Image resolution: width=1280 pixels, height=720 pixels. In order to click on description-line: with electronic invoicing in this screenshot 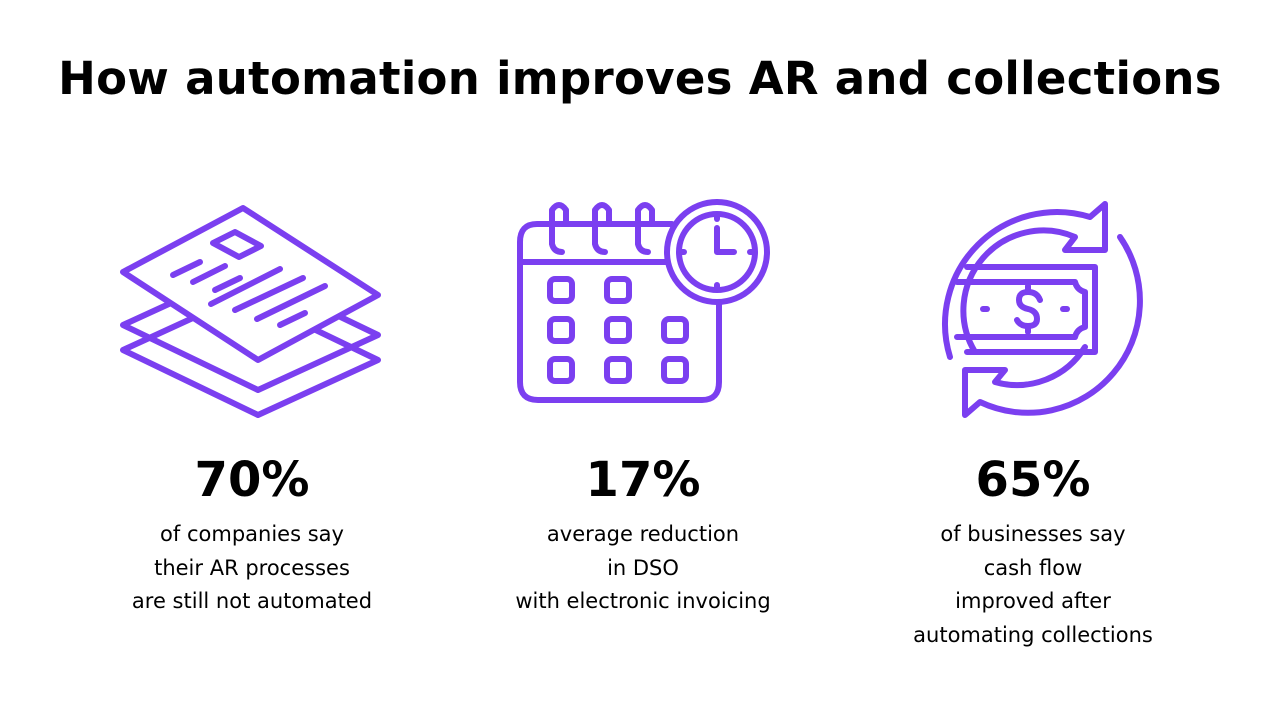, I will do `click(643, 601)`.